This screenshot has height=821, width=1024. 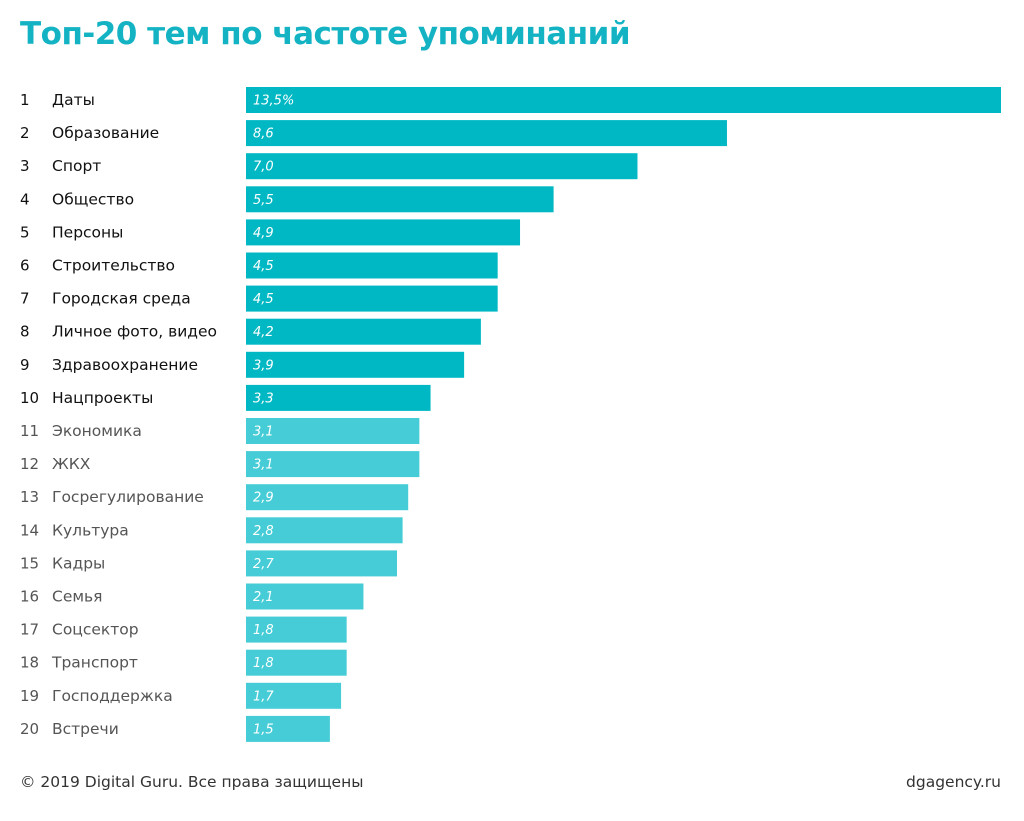 I want to click on category-label: Экономика, so click(x=97, y=431).